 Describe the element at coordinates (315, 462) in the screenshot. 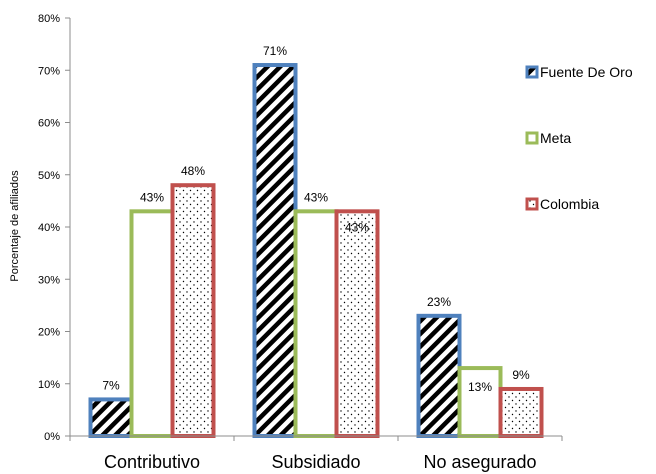

I see `x-category-label: Subsidiado` at that location.